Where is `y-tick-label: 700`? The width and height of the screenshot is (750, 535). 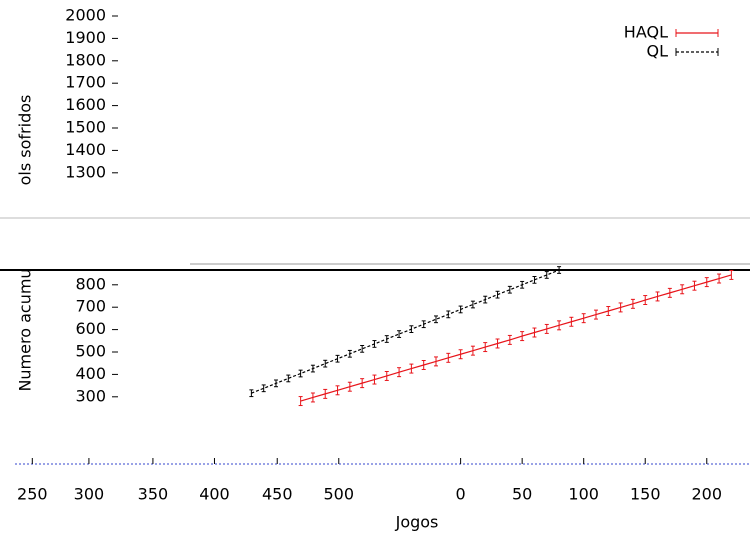 y-tick-label: 700 is located at coordinates (90, 306).